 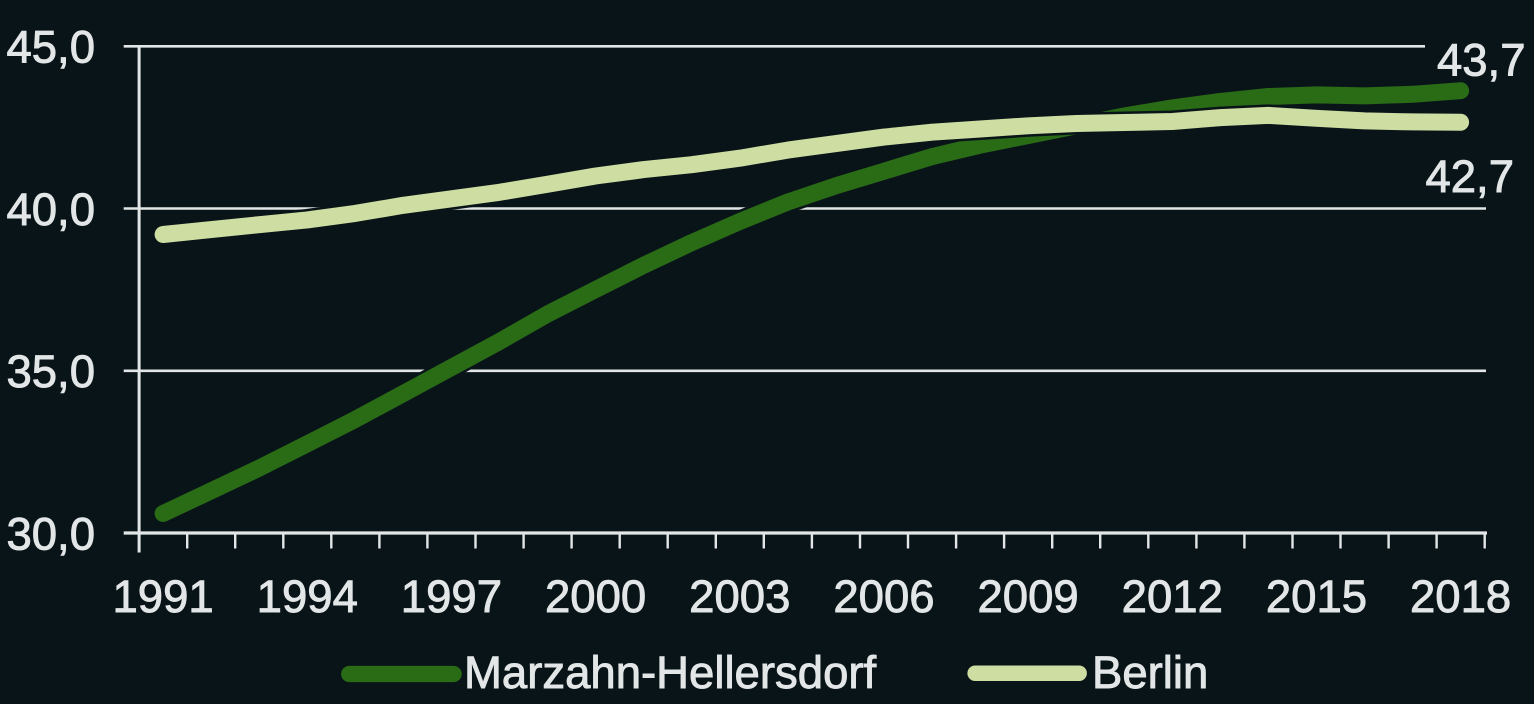 What do you see at coordinates (1481, 59) in the screenshot?
I see `svg-text: 43,7` at bounding box center [1481, 59].